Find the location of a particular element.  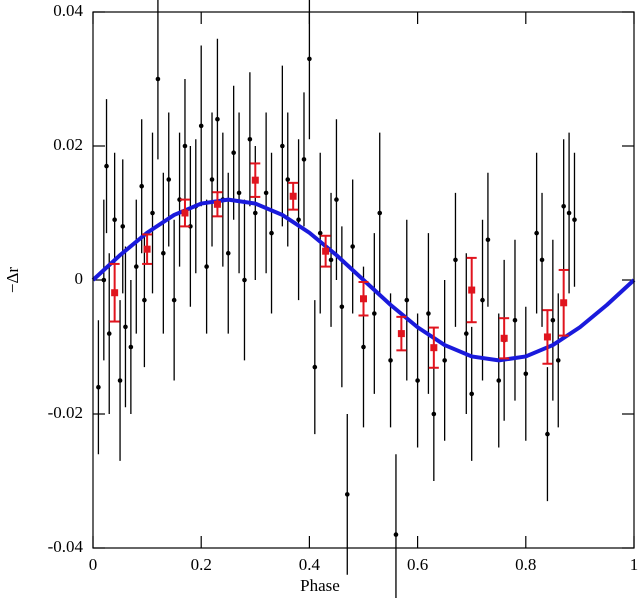

x-tick-label: 0.8 is located at coordinates (525, 564).